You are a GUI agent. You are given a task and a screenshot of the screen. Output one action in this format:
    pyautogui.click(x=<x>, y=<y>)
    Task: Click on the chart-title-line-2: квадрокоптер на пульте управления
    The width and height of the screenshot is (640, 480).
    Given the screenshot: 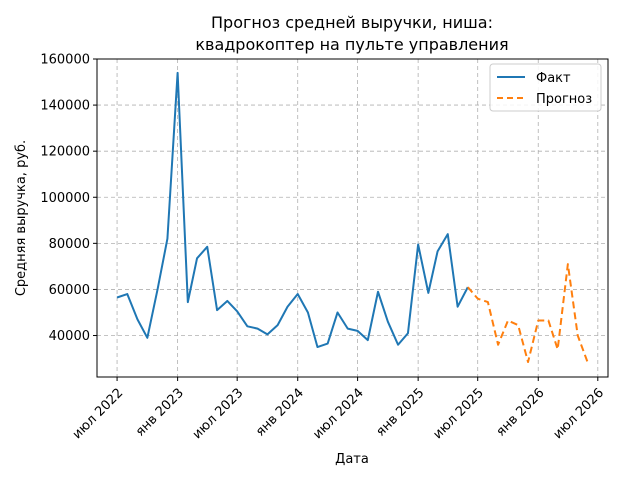 What is the action you would take?
    pyautogui.click(x=351, y=44)
    